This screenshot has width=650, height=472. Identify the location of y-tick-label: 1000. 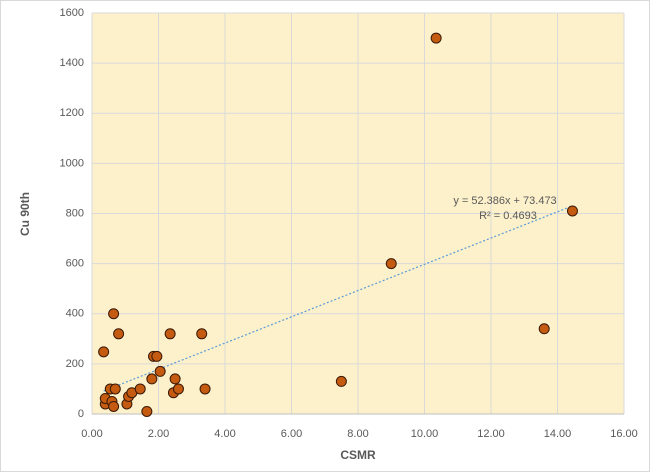
(72, 163).